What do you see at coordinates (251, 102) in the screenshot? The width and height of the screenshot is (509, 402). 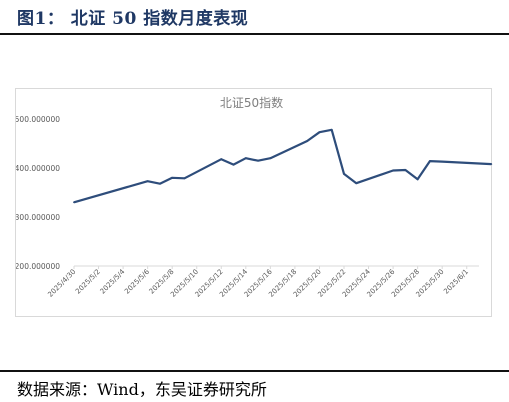 I see `chart-title: 北证50指数` at bounding box center [251, 102].